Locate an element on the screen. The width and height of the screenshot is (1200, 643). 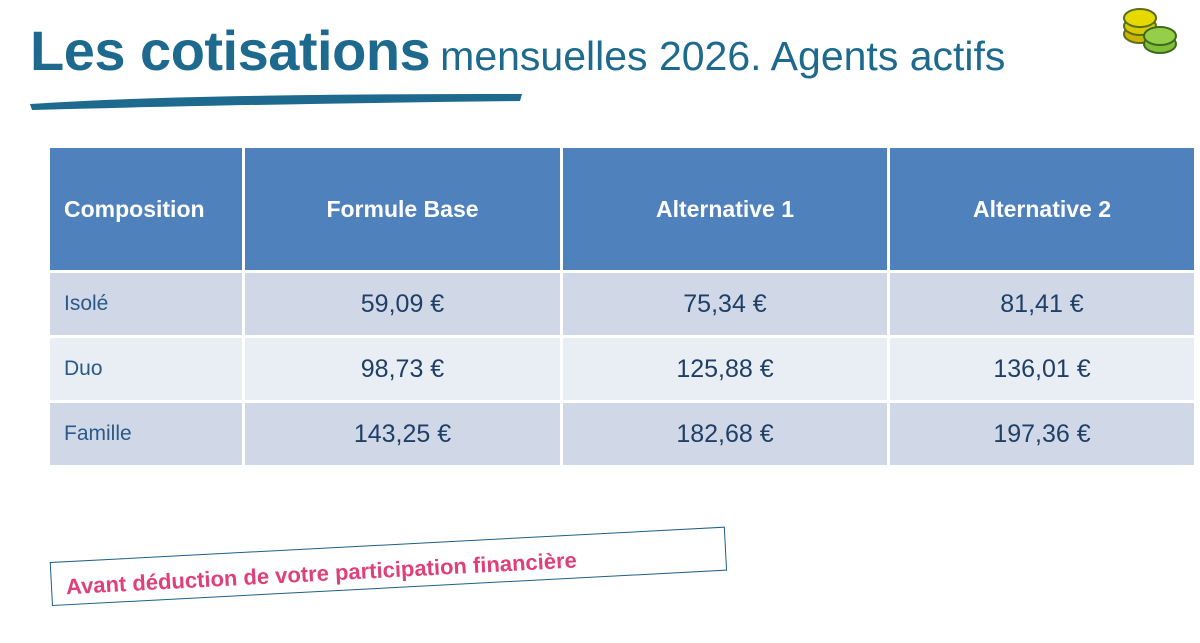
title-rest: mensuelles 2026. Agents actifs is located at coordinates (723, 56).